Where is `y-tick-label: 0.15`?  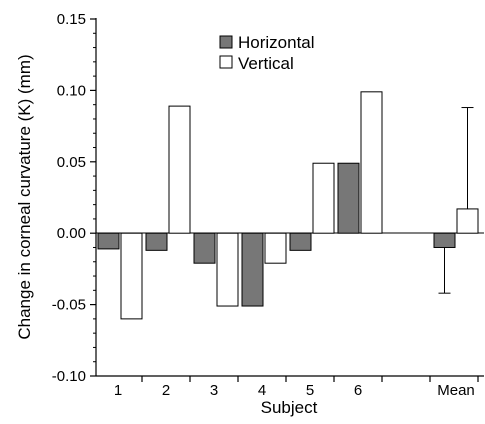
y-tick-label: 0.15 is located at coordinates (71, 19).